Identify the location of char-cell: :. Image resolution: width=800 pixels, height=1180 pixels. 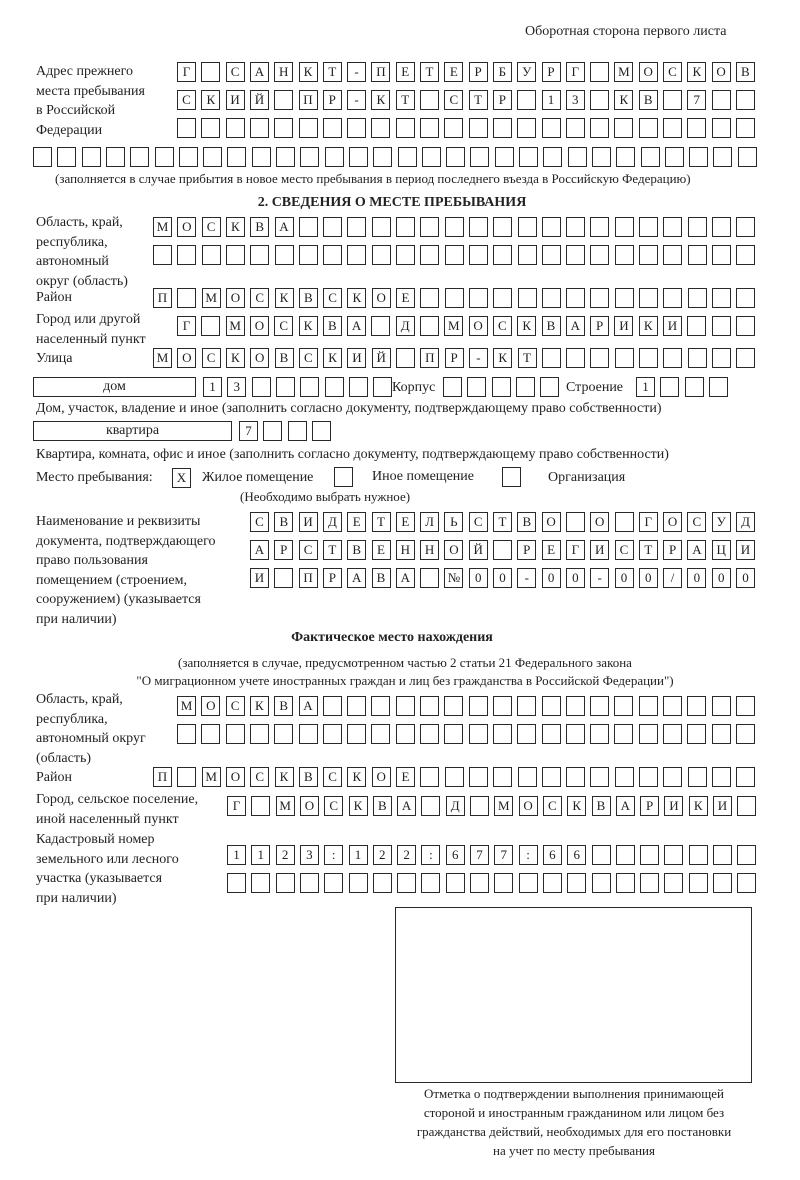
(431, 855).